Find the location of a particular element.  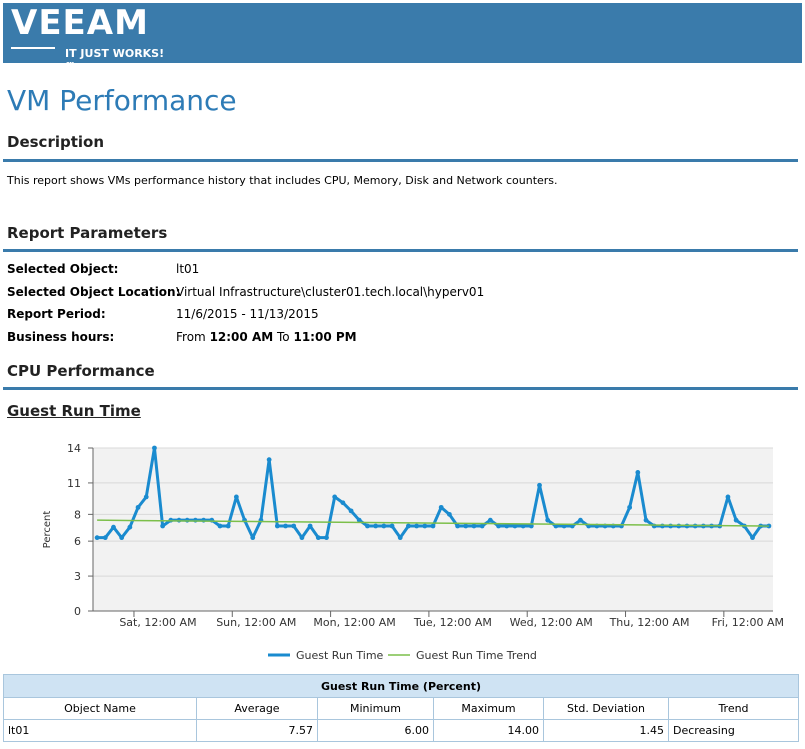

cell-maximum: 14.00 is located at coordinates (488, 730).